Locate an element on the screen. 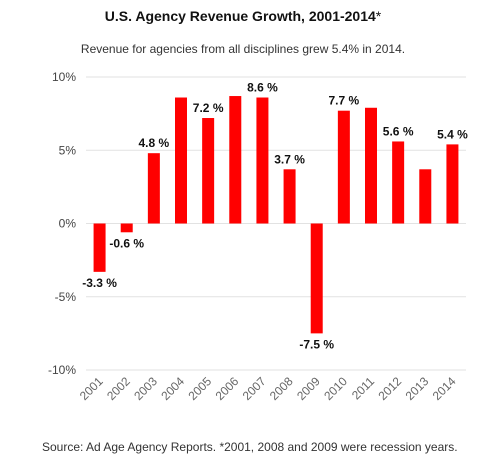 Image resolution: width=486 pixels, height=475 pixels. y-tick-label: -5% is located at coordinates (66, 297).